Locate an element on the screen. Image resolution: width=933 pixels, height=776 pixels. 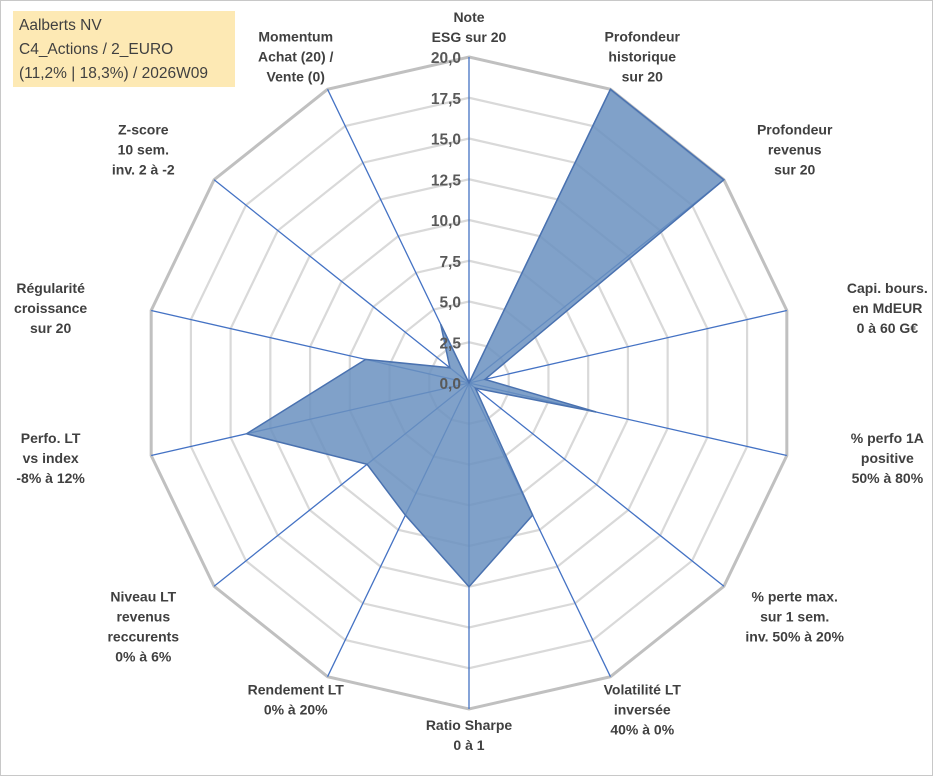
axis-label-4-line-0: % perfo 1A is located at coordinates (887, 438).